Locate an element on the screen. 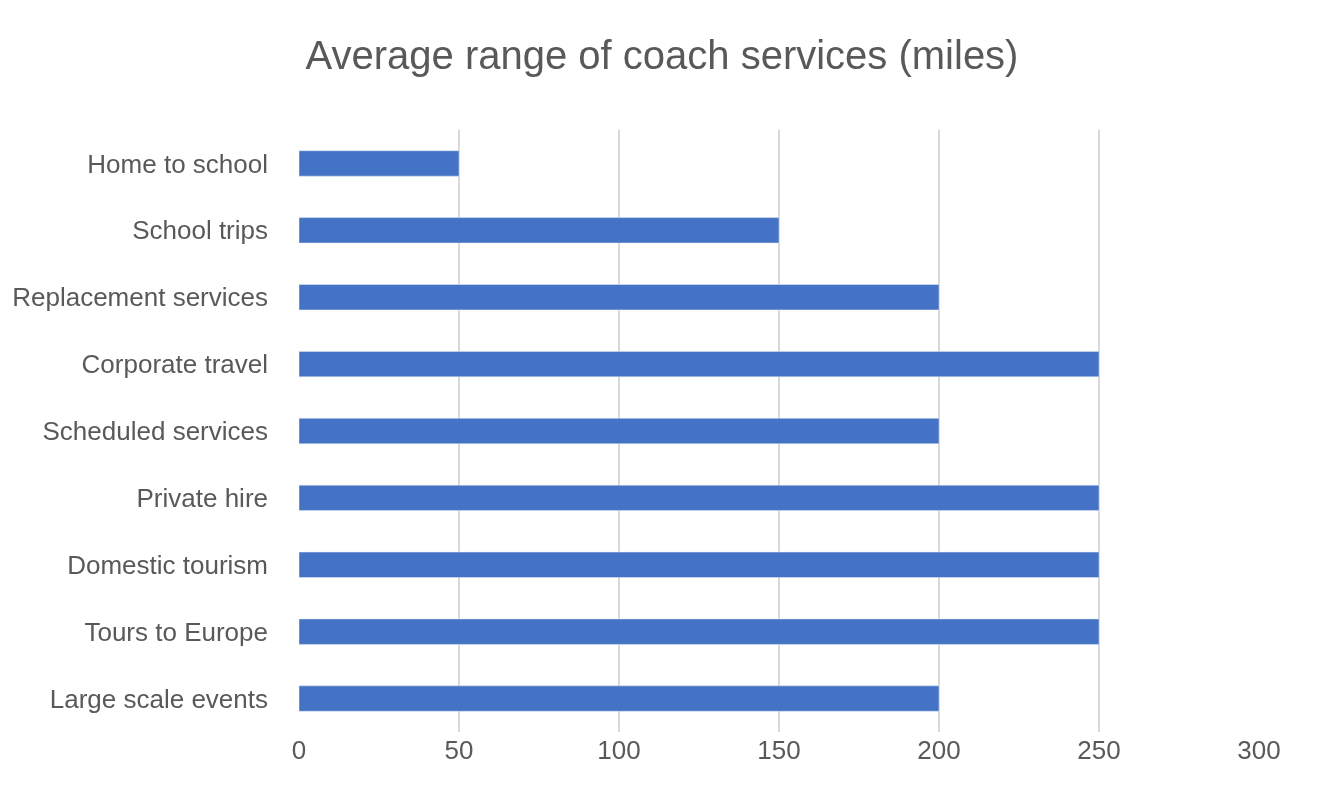 The width and height of the screenshot is (1324, 792). y-tick-label: Corporate travel is located at coordinates (174, 364).